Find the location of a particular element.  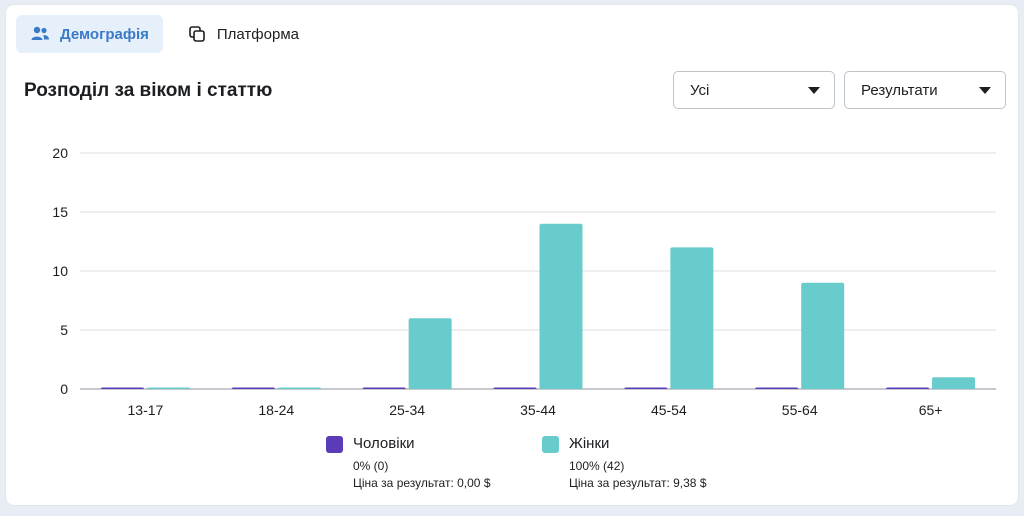

overlap-squares-icon is located at coordinates (197, 34).